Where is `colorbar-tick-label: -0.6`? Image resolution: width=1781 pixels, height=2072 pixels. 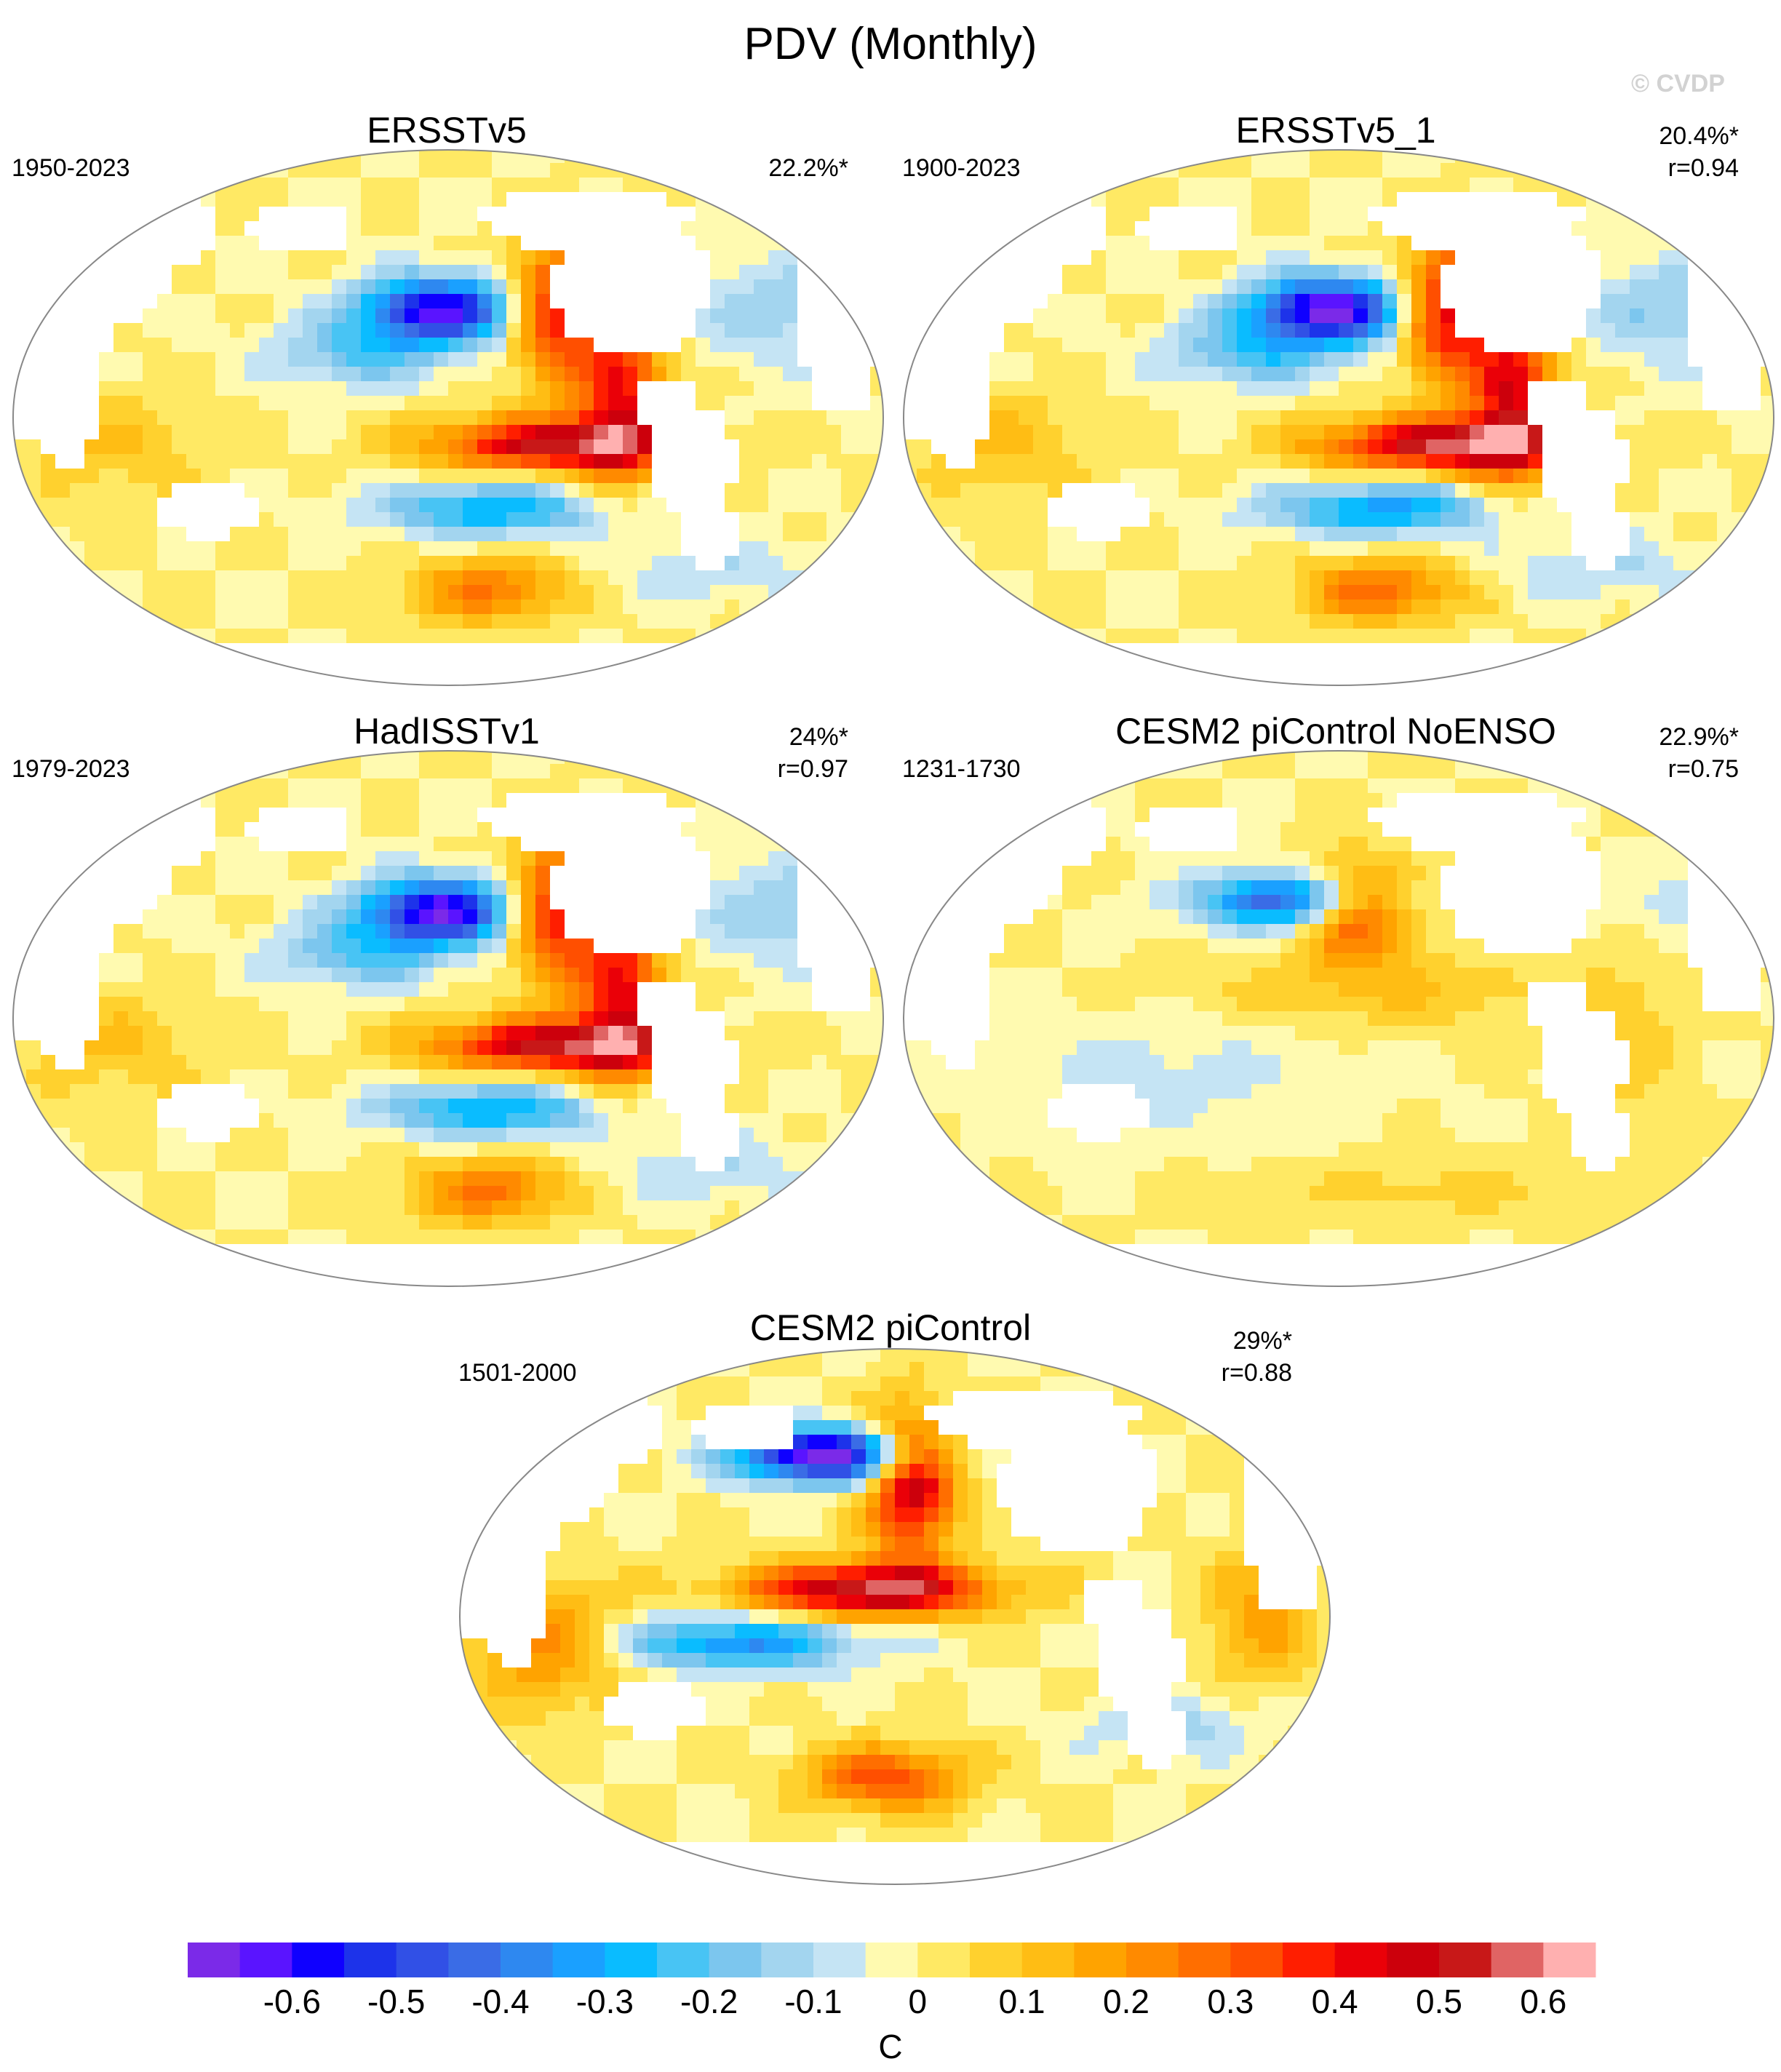
colorbar-tick-label: -0.6 is located at coordinates (292, 2001).